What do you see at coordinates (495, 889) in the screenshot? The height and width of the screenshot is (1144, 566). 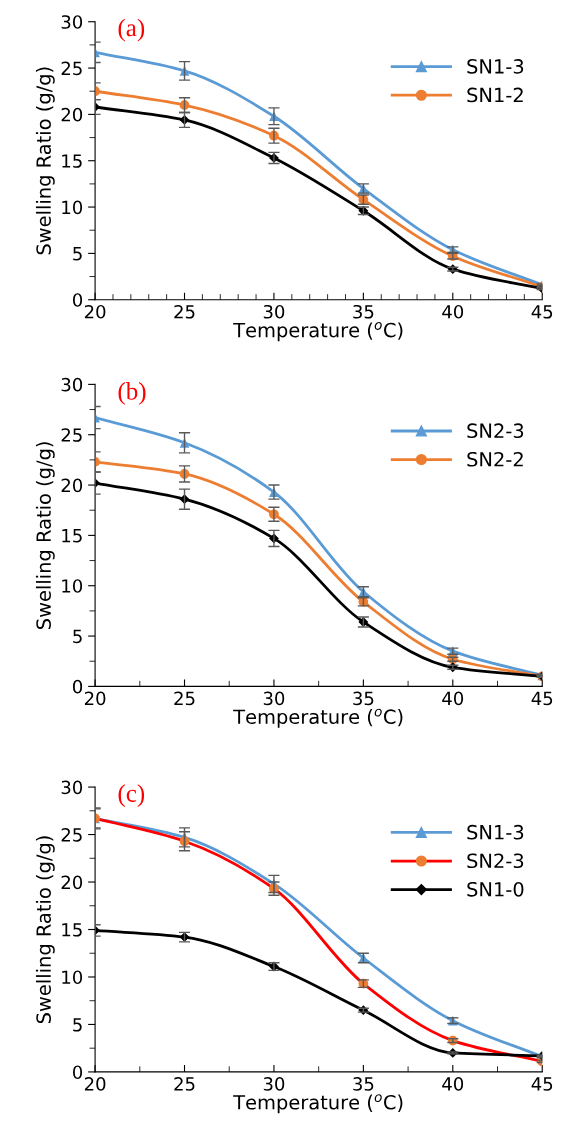 I see `legend-label: SN1-0` at bounding box center [495, 889].